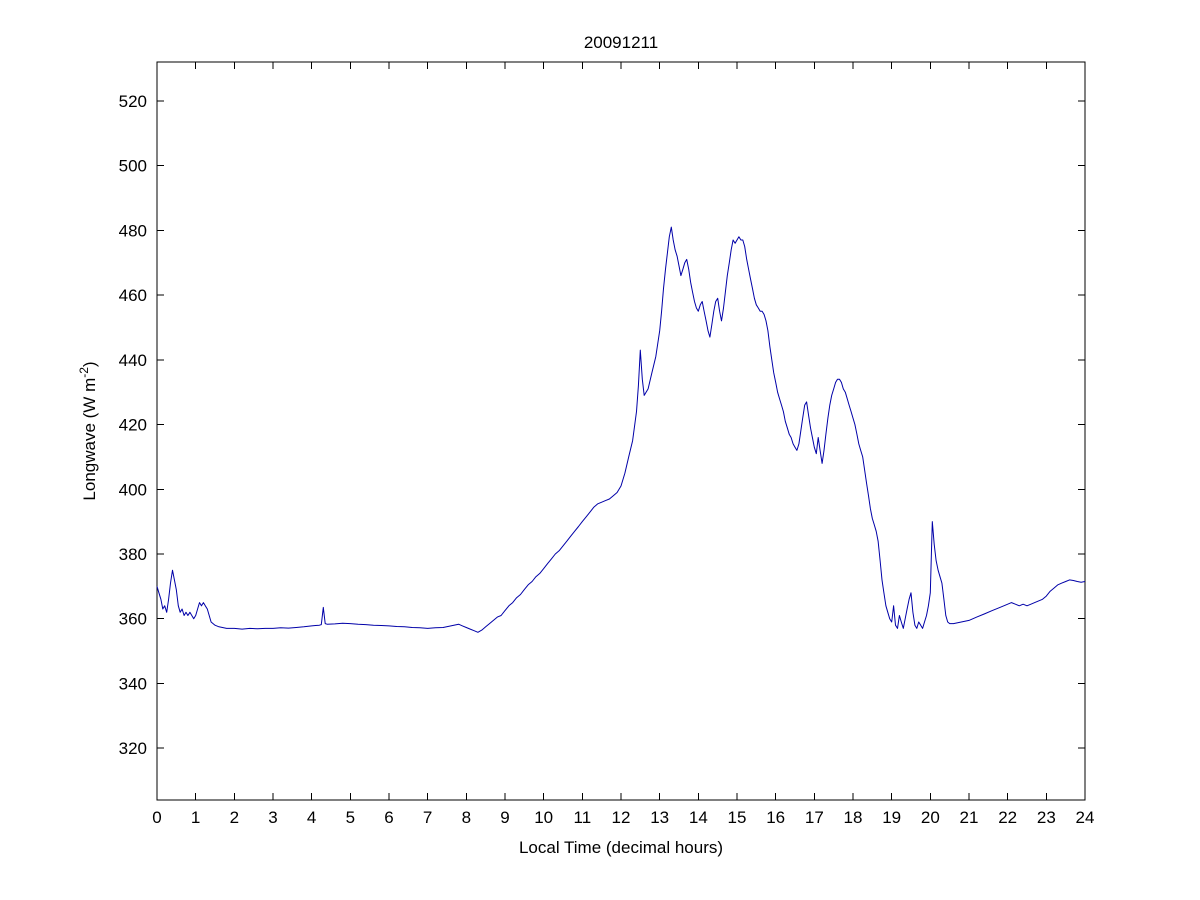  Describe the element at coordinates (133, 683) in the screenshot. I see `y-tick-label: 340` at that location.